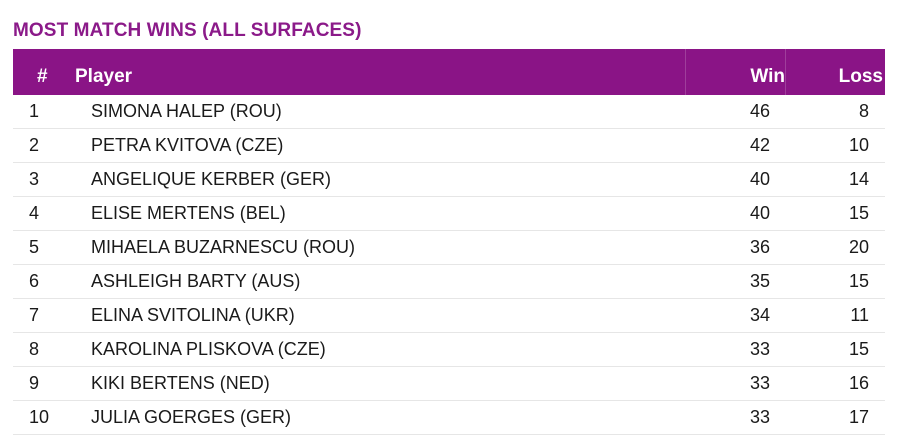 This screenshot has width=900, height=444. What do you see at coordinates (39, 417) in the screenshot?
I see `rank-cell: 10` at bounding box center [39, 417].